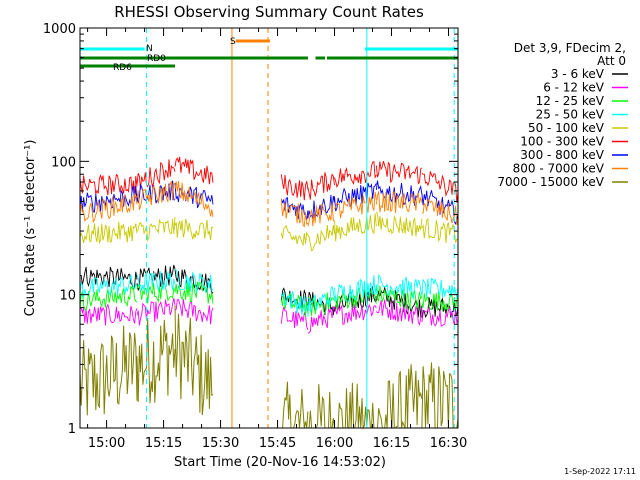 This screenshot has height=480, width=640. Describe the element at coordinates (277, 443) in the screenshot. I see `x-tick-label-4: 15:45` at that location.